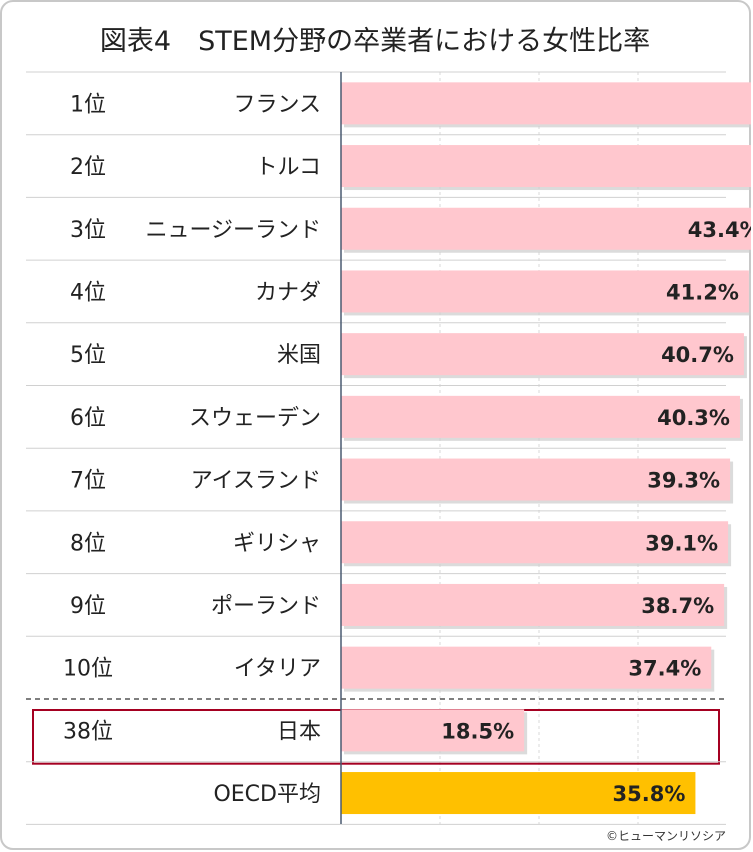  What do you see at coordinates (719, 230) in the screenshot?
I see `data-label: 43.4%` at bounding box center [719, 230].